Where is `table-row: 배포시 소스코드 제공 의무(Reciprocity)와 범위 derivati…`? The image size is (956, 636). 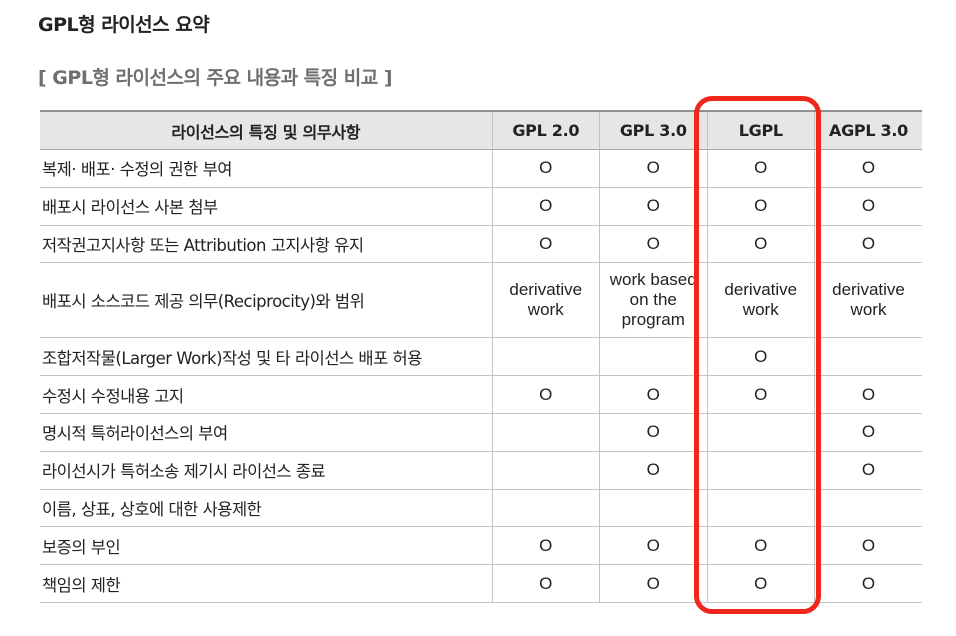 table-row: 배포시 소스코드 제공 의무(Reciprocity)와 범위 derivati… is located at coordinates (481, 300).